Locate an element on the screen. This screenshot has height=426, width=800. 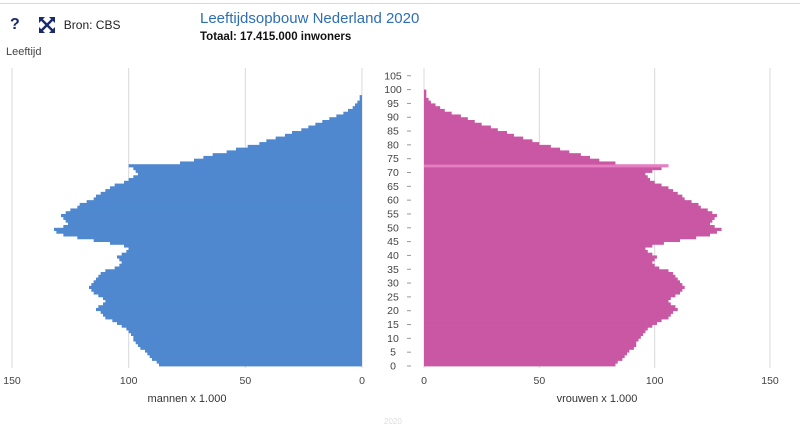
help-icon: ? is located at coordinates (15, 24).